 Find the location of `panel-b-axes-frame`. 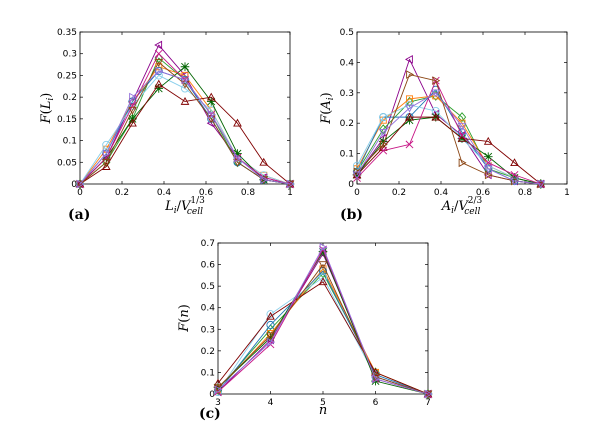

panel-b-axes-frame is located at coordinates (462, 108).